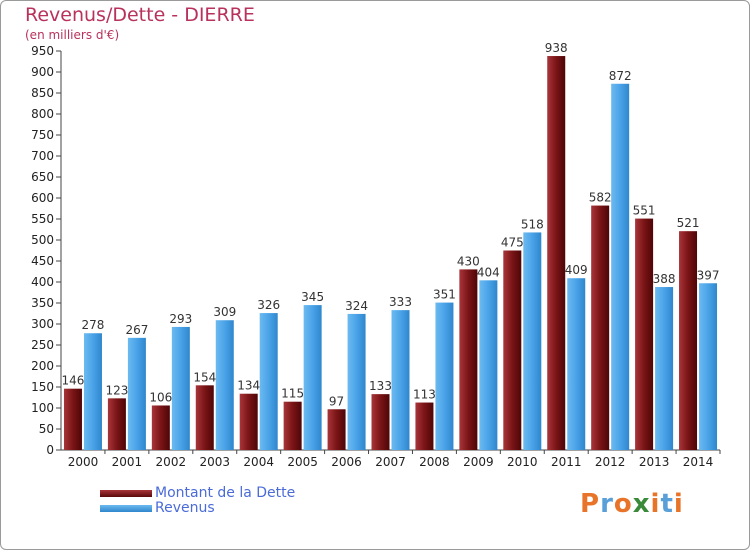 This screenshot has width=750, height=550. I want to click on x-tick-label: 2007, so click(390, 462).